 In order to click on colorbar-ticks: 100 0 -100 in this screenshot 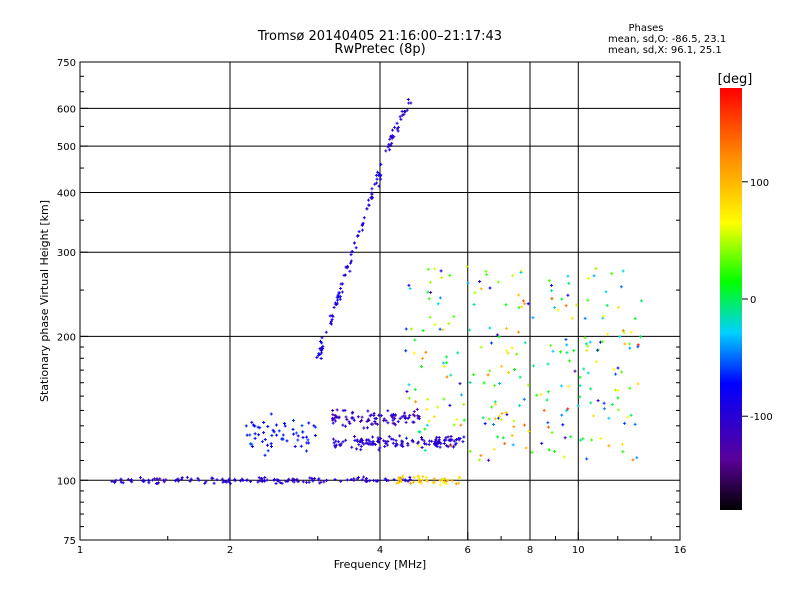, I will do `click(757, 300)`.